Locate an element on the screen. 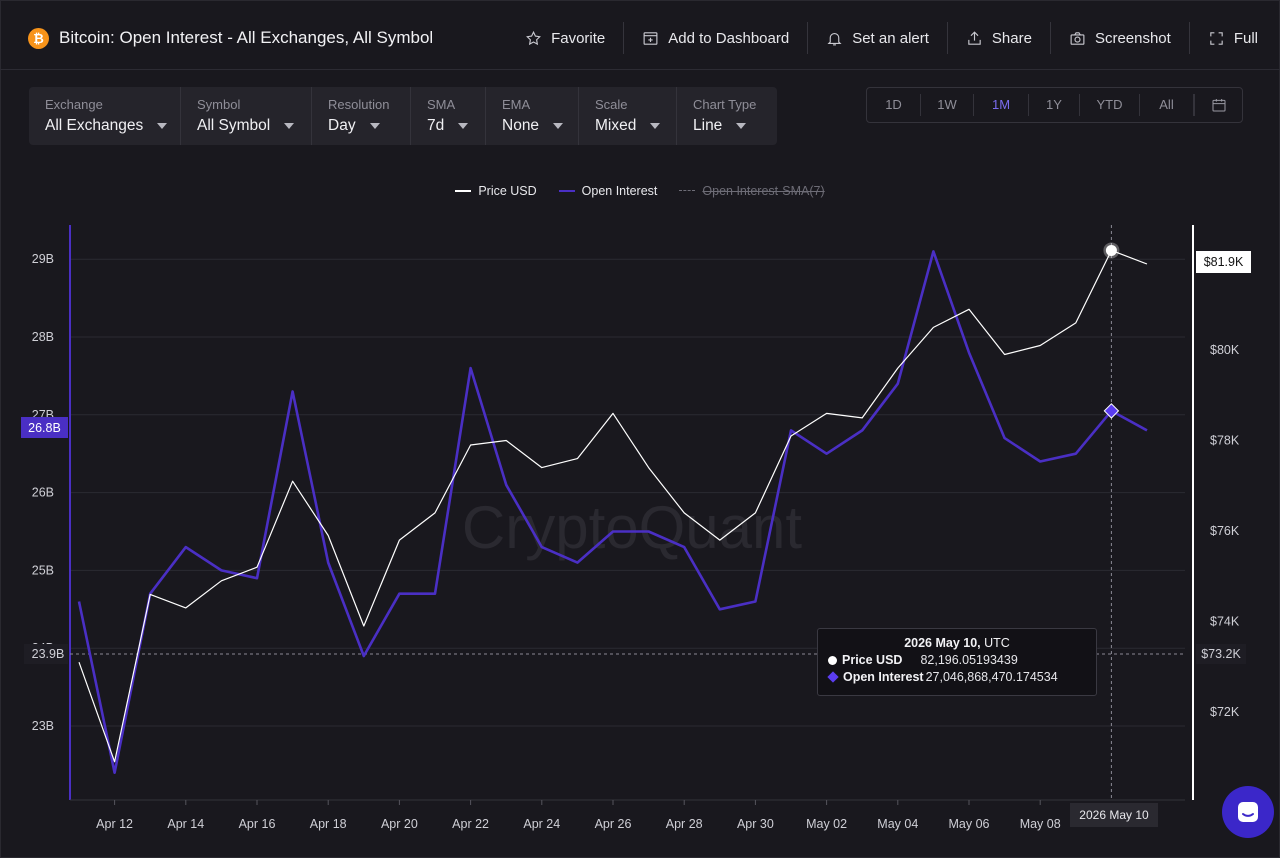  share-button: Share is located at coordinates (998, 38).